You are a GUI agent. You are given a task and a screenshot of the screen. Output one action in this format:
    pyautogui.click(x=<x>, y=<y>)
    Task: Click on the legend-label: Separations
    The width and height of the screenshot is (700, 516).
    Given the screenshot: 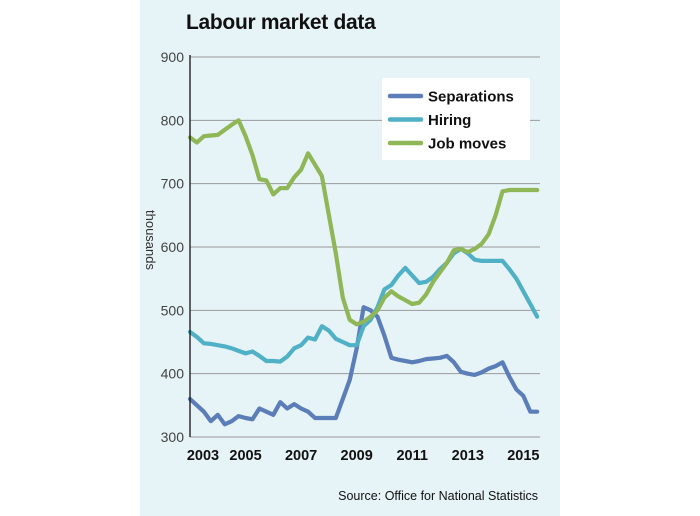 What is the action you would take?
    pyautogui.click(x=471, y=97)
    